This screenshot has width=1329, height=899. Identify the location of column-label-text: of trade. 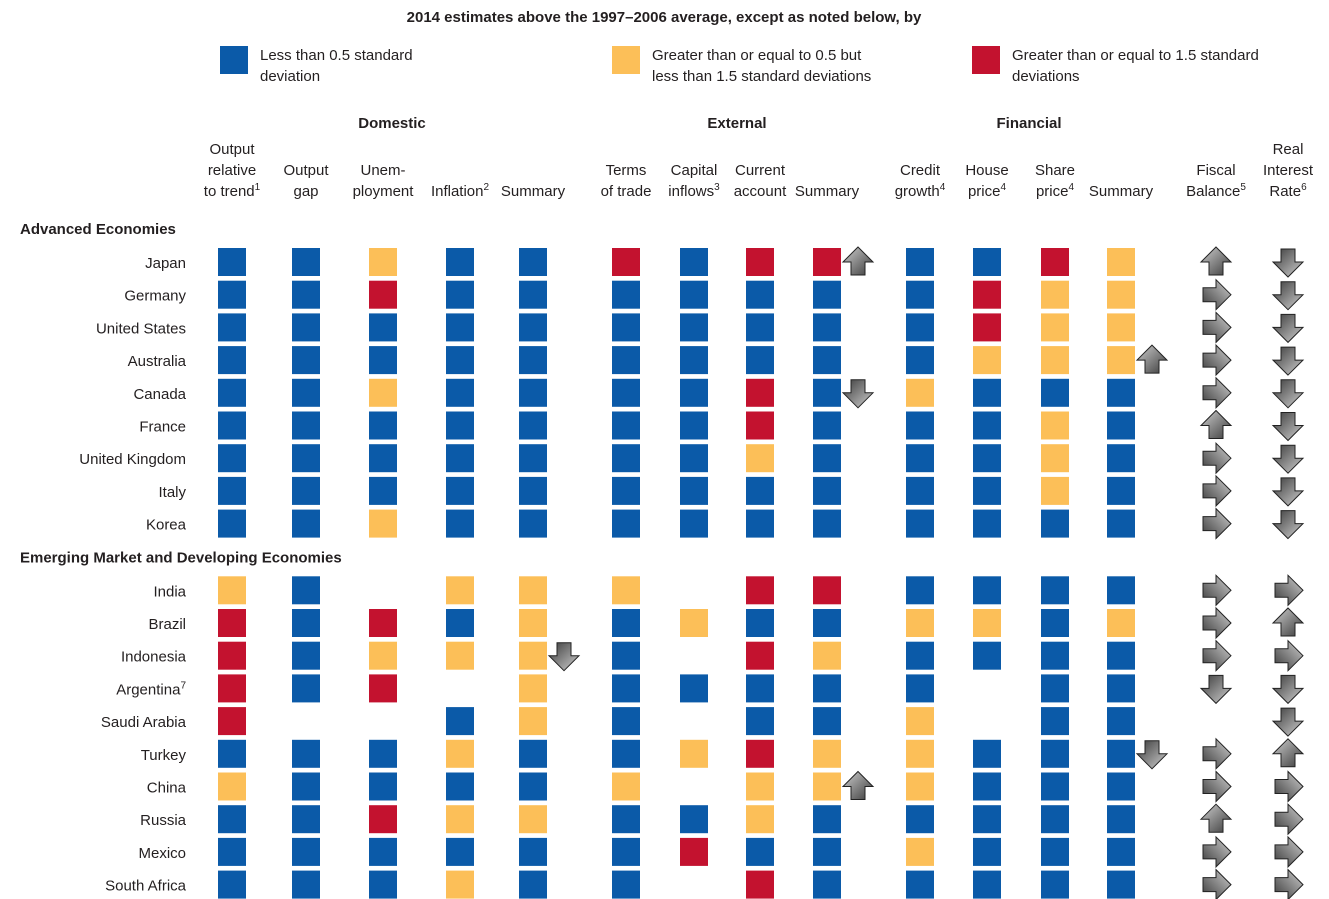
(626, 191).